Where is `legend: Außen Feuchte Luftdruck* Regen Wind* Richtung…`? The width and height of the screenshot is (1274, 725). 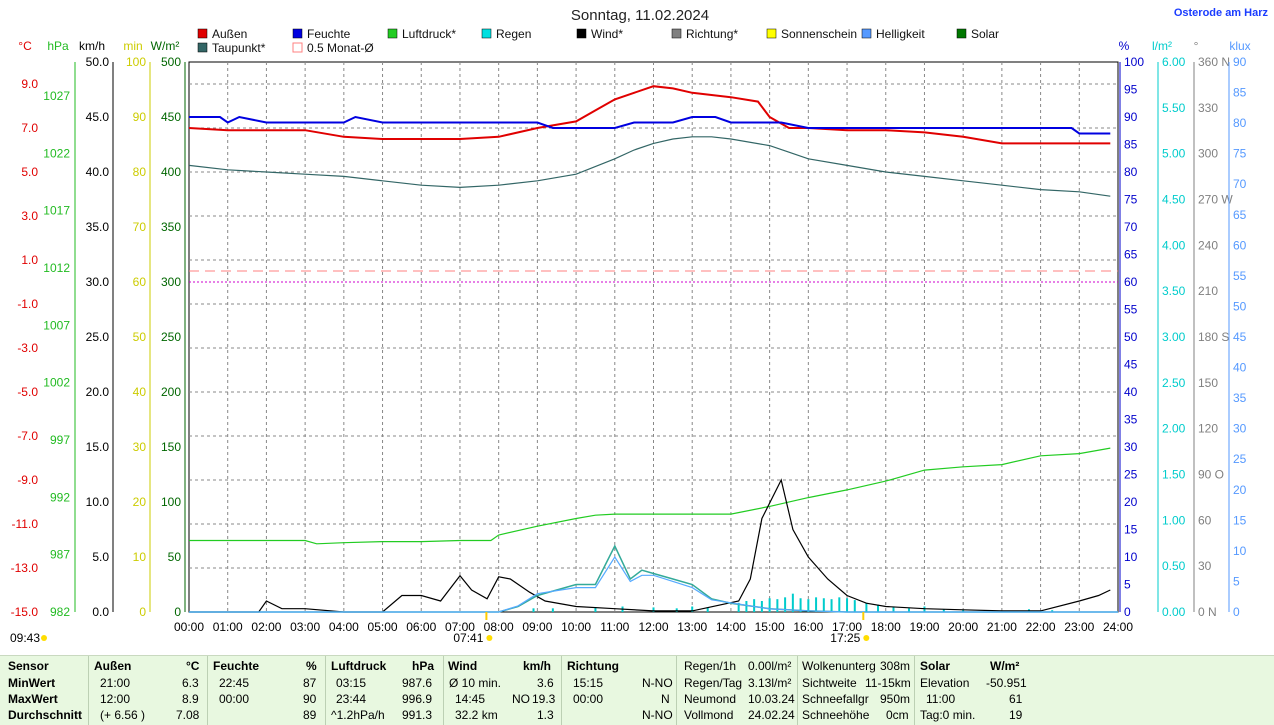 legend: Außen Feuchte Luftdruck* Regen Wind* Richtung… is located at coordinates (598, 41).